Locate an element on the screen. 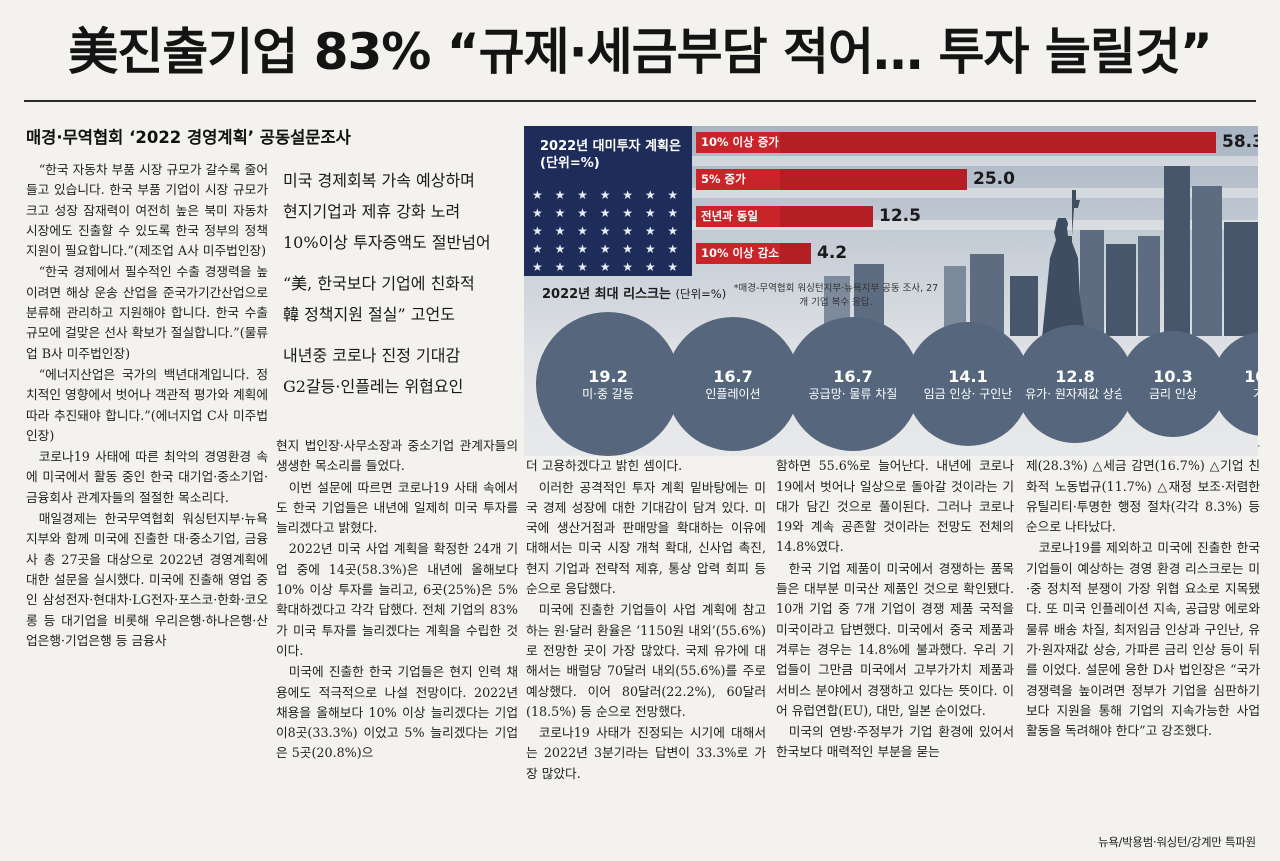 Image resolution: width=1280 pixels, height=861 pixels. bar-category-label: 전년과 동일 is located at coordinates (738, 216).